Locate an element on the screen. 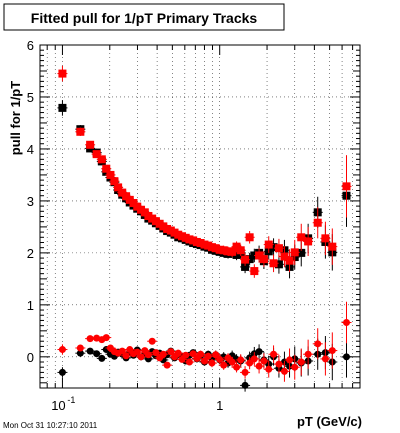  x-tick-label: 10 is located at coordinates (58, 405).